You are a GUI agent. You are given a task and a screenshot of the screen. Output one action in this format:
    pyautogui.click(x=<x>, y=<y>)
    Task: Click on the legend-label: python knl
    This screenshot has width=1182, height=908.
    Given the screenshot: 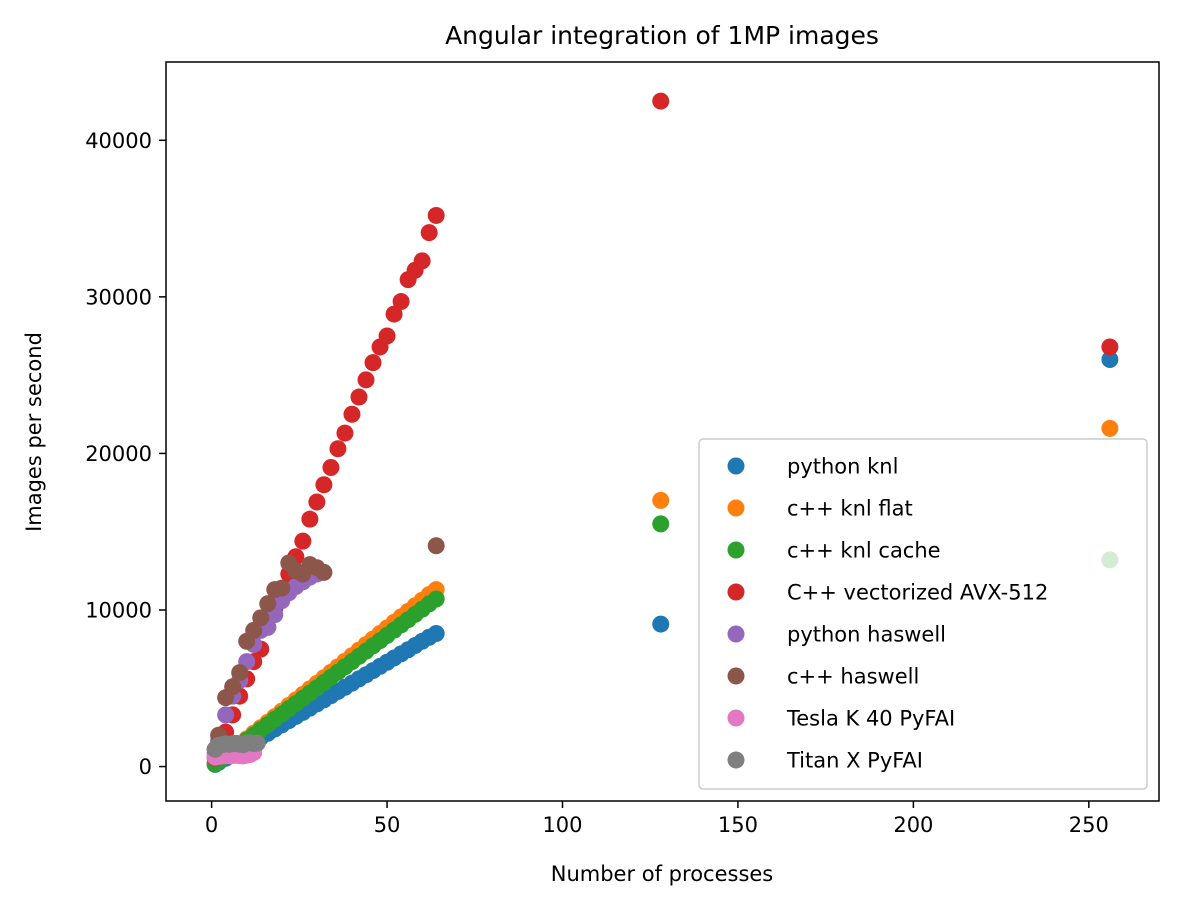 What is the action you would take?
    pyautogui.click(x=842, y=467)
    